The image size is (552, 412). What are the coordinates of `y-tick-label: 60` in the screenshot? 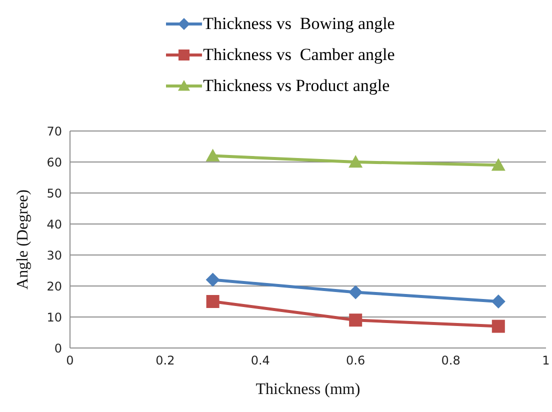 It's located at (54, 162).